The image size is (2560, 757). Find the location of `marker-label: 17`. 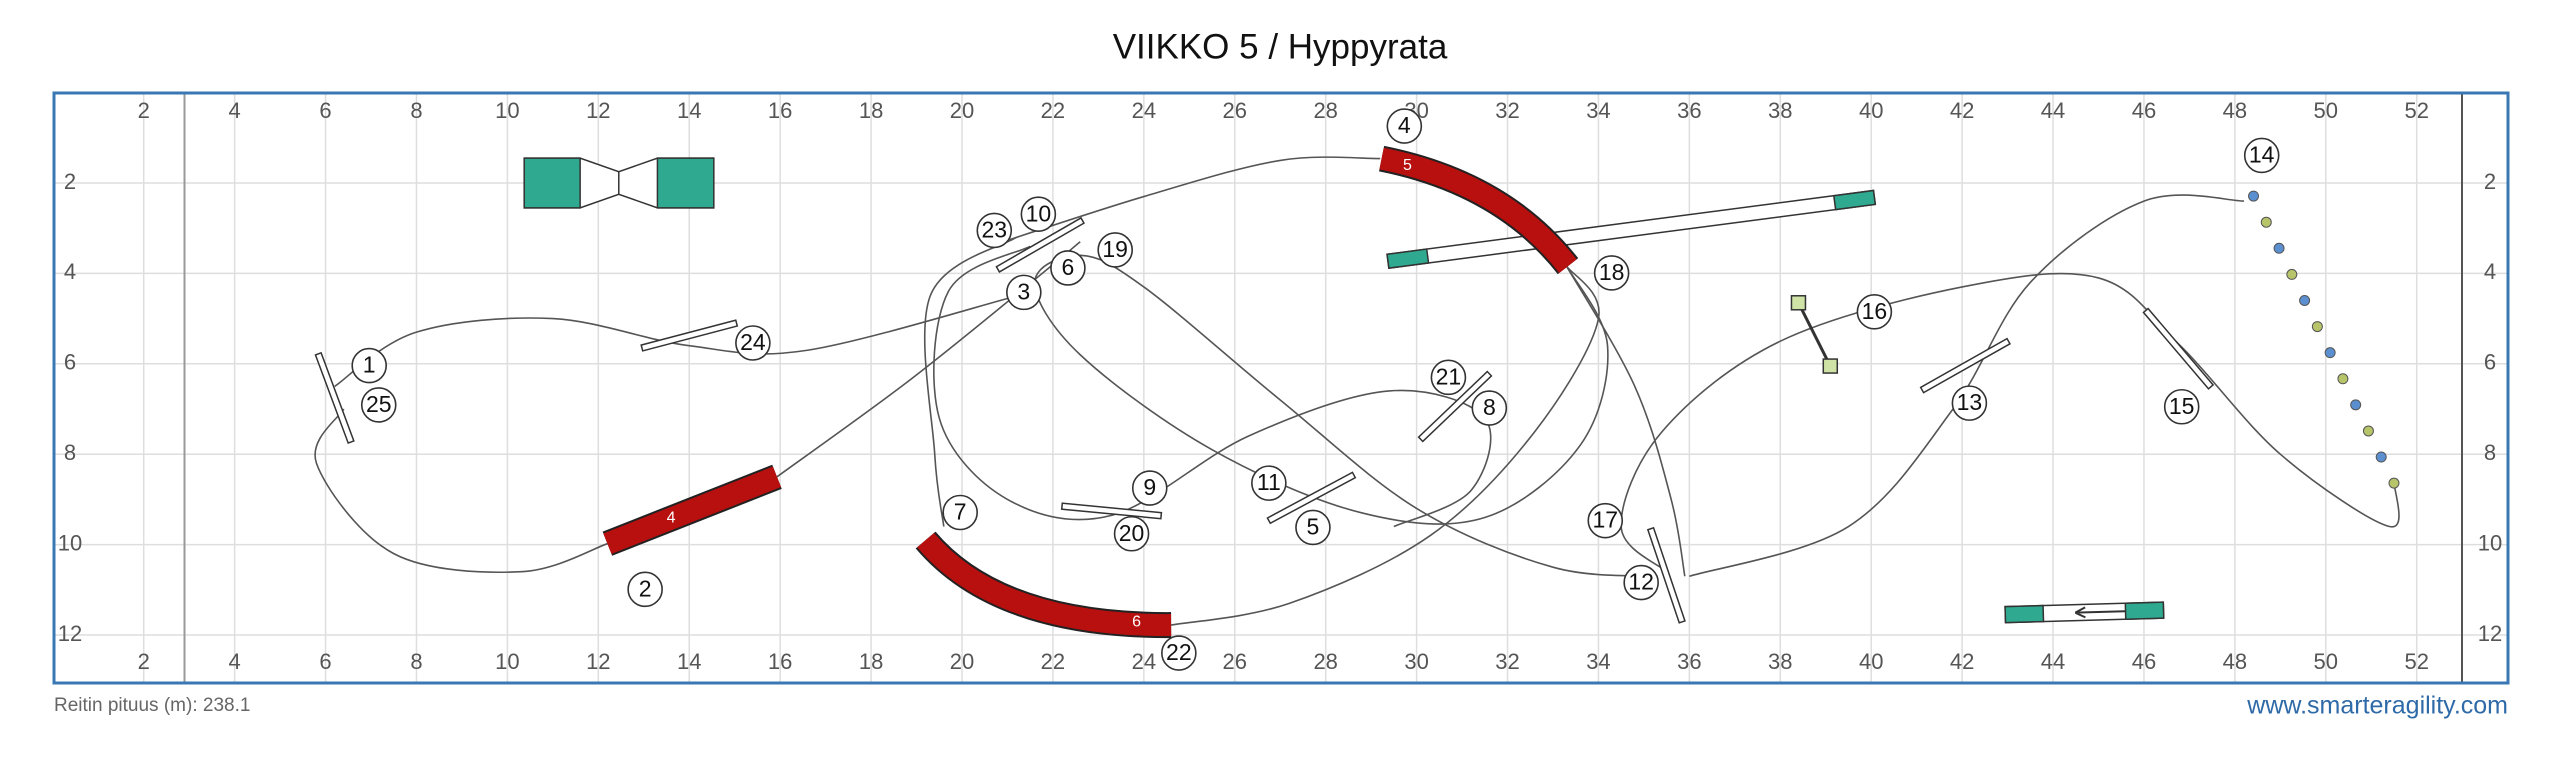

marker-label: 17 is located at coordinates (1605, 520).